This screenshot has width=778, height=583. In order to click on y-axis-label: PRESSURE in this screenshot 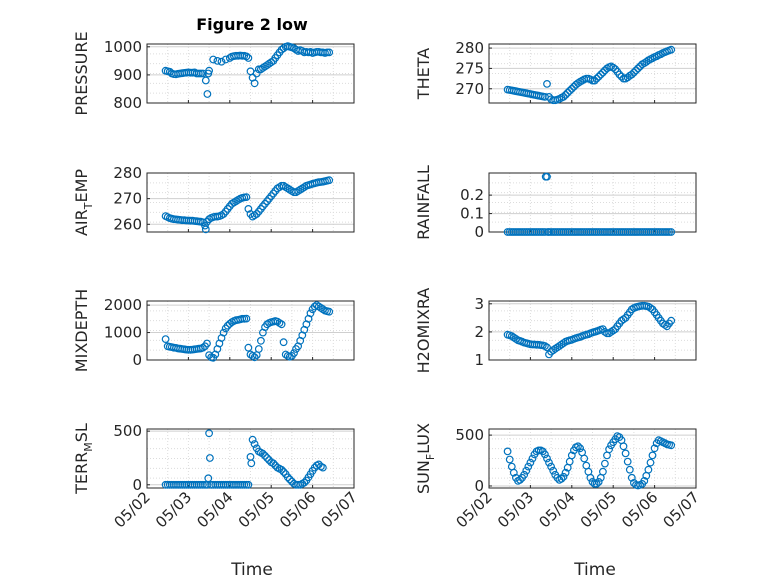, I will do `click(81, 73)`.